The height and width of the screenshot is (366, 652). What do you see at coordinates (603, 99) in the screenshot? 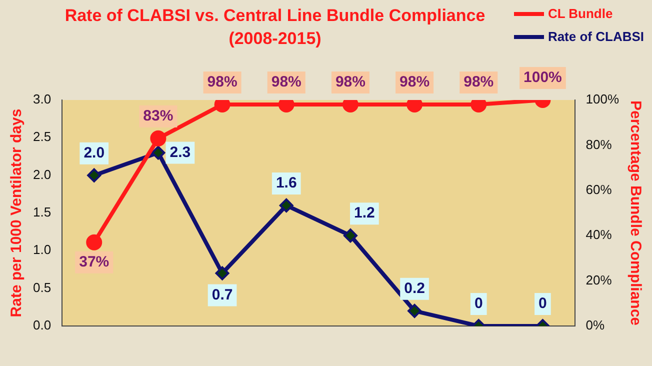
I see `y2-tick-label: 100%` at bounding box center [603, 99].